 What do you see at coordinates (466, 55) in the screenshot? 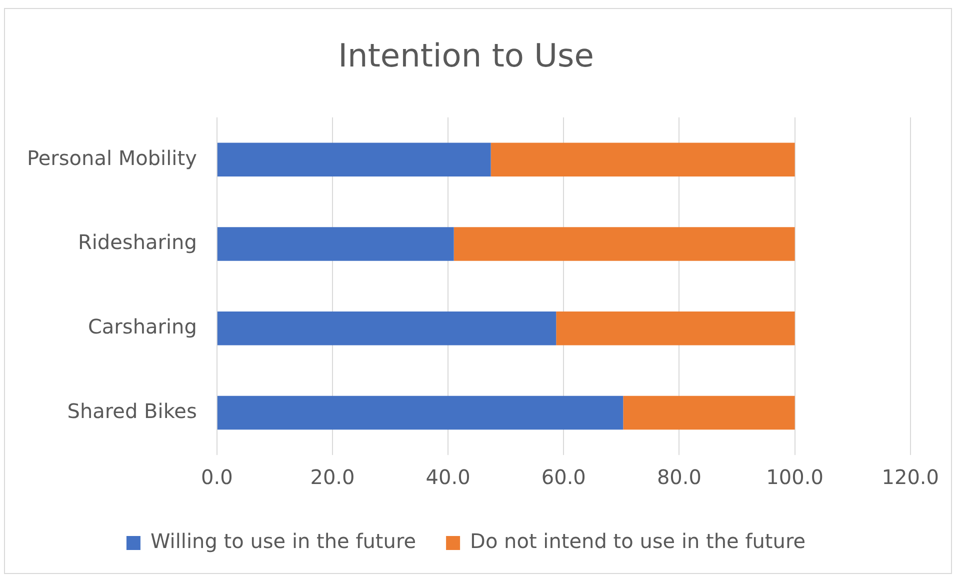
I see `chart-title: Intention to Use` at bounding box center [466, 55].